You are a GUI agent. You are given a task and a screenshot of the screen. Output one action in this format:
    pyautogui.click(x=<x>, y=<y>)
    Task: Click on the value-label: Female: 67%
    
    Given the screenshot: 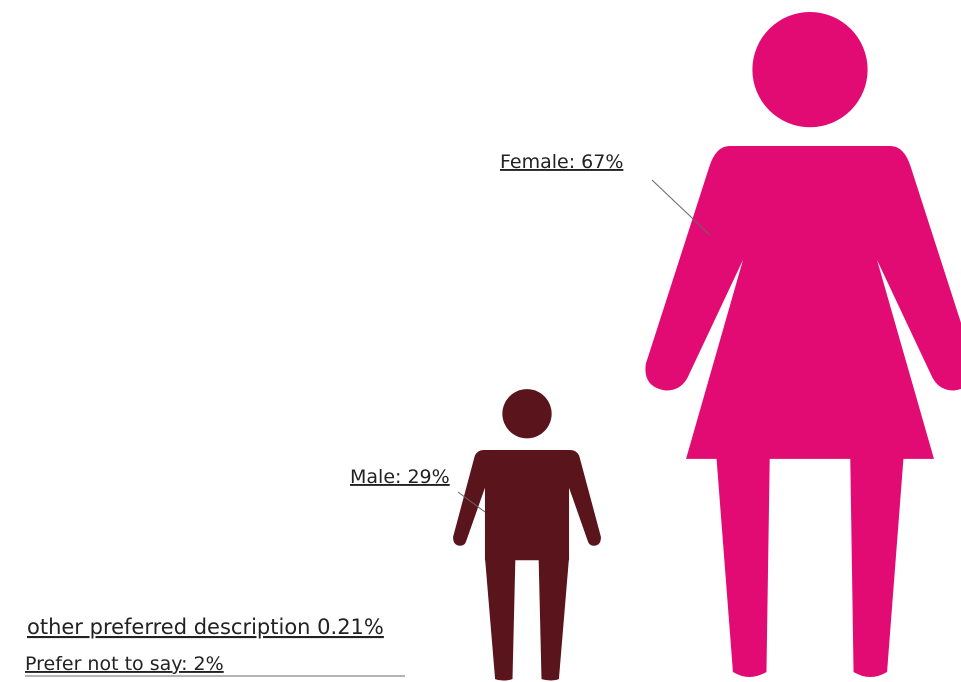 What is the action you would take?
    pyautogui.click(x=561, y=162)
    